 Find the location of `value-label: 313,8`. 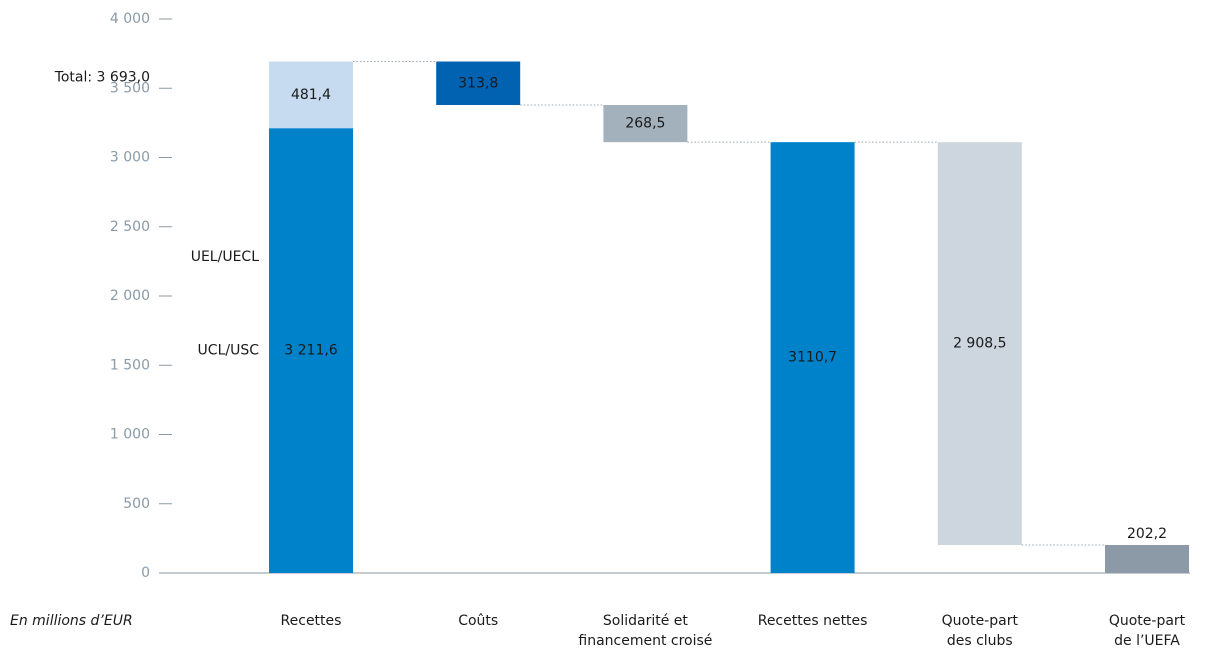

value-label: 313,8 is located at coordinates (478, 83).